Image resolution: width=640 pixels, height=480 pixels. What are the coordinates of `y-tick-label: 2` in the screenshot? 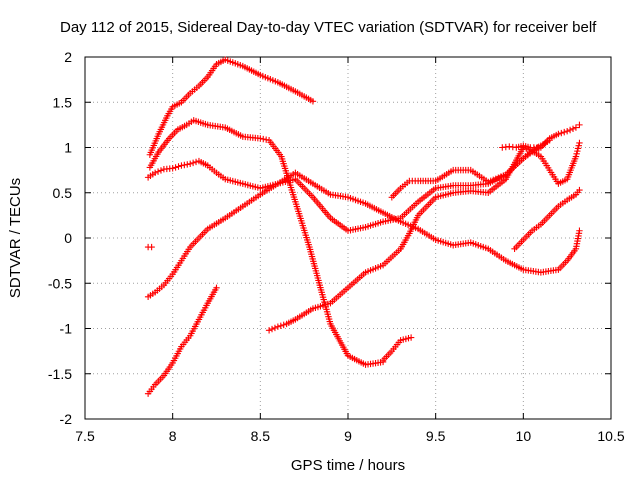 It's located at (68, 57).